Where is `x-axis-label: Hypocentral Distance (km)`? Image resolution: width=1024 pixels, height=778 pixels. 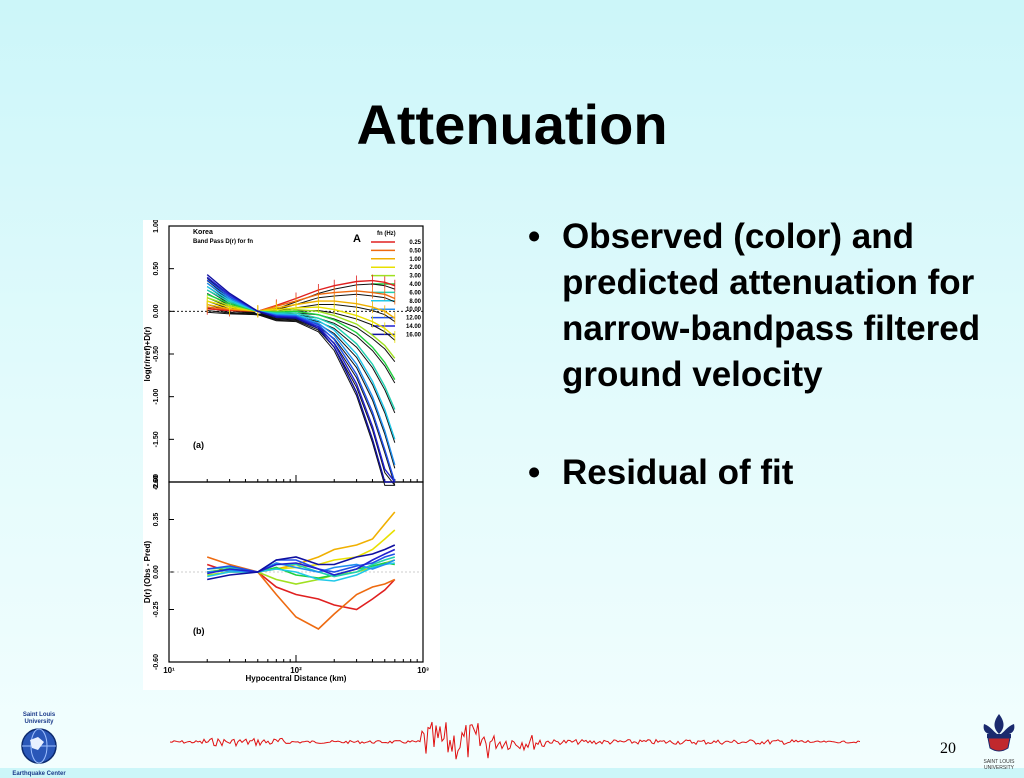
x-axis-label: Hypocentral Distance (km) is located at coordinates (296, 678).